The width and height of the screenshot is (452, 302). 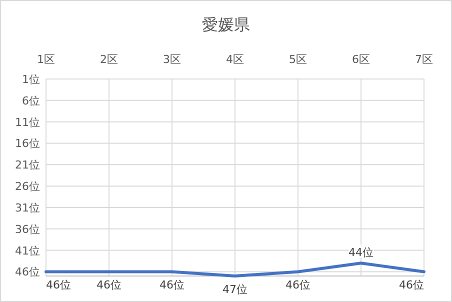 I want to click on data-label: 47位, so click(x=235, y=289).